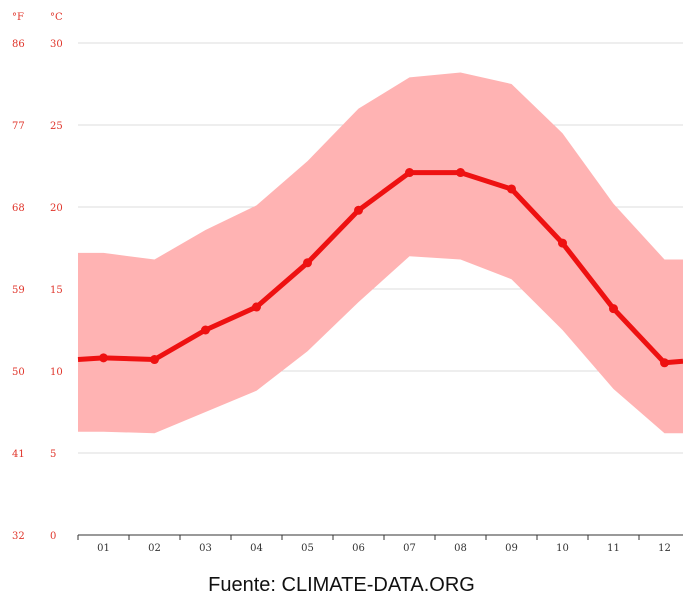  Describe the element at coordinates (18, 372) in the screenshot. I see `y-tick-label-fahrenheit: 50` at that location.